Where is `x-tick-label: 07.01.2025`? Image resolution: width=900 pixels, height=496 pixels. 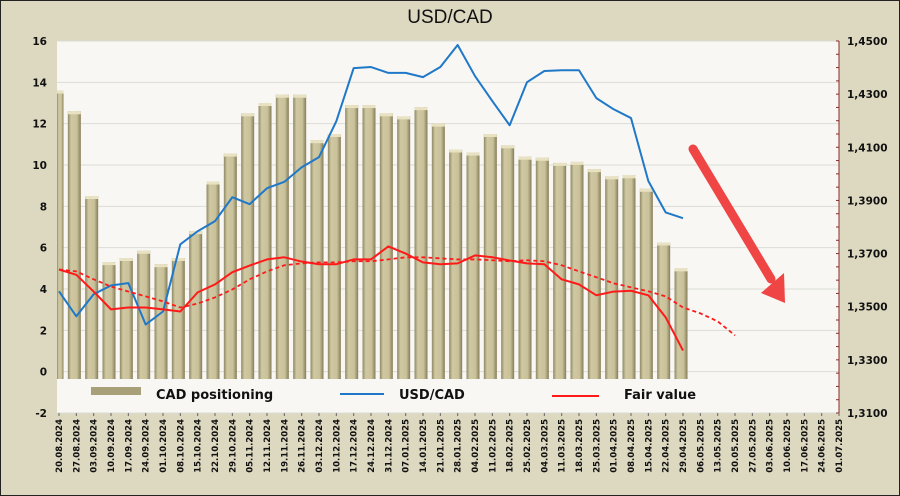
x-tick-label: 07.01.2025 is located at coordinates (407, 446).